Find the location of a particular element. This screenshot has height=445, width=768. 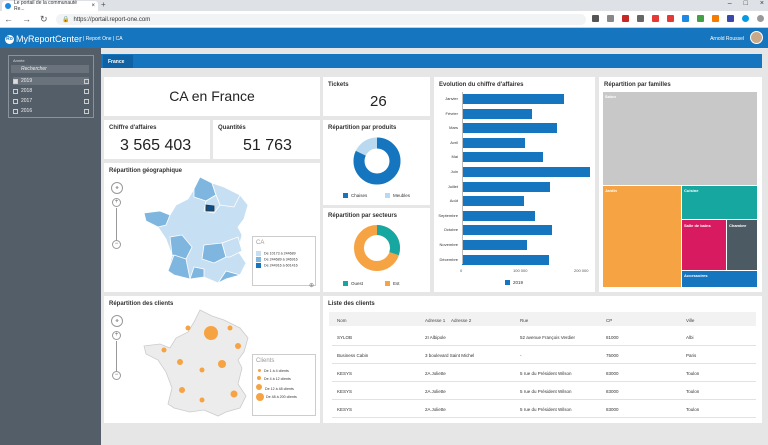

column-header: CP is located at coordinates (609, 320).